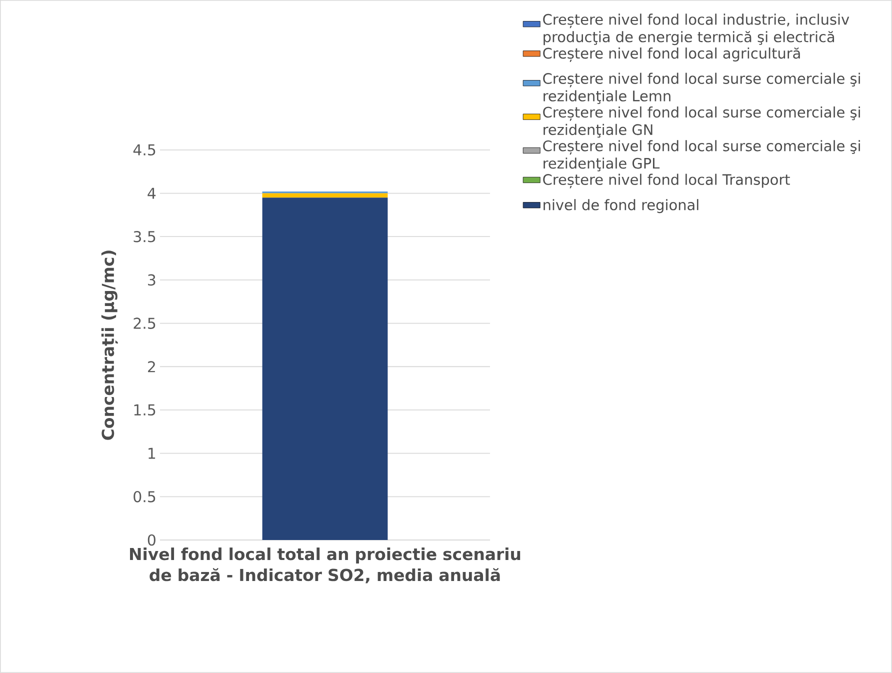  I want to click on legend-label: Creștere nivel fond local agricultură, so click(671, 55).